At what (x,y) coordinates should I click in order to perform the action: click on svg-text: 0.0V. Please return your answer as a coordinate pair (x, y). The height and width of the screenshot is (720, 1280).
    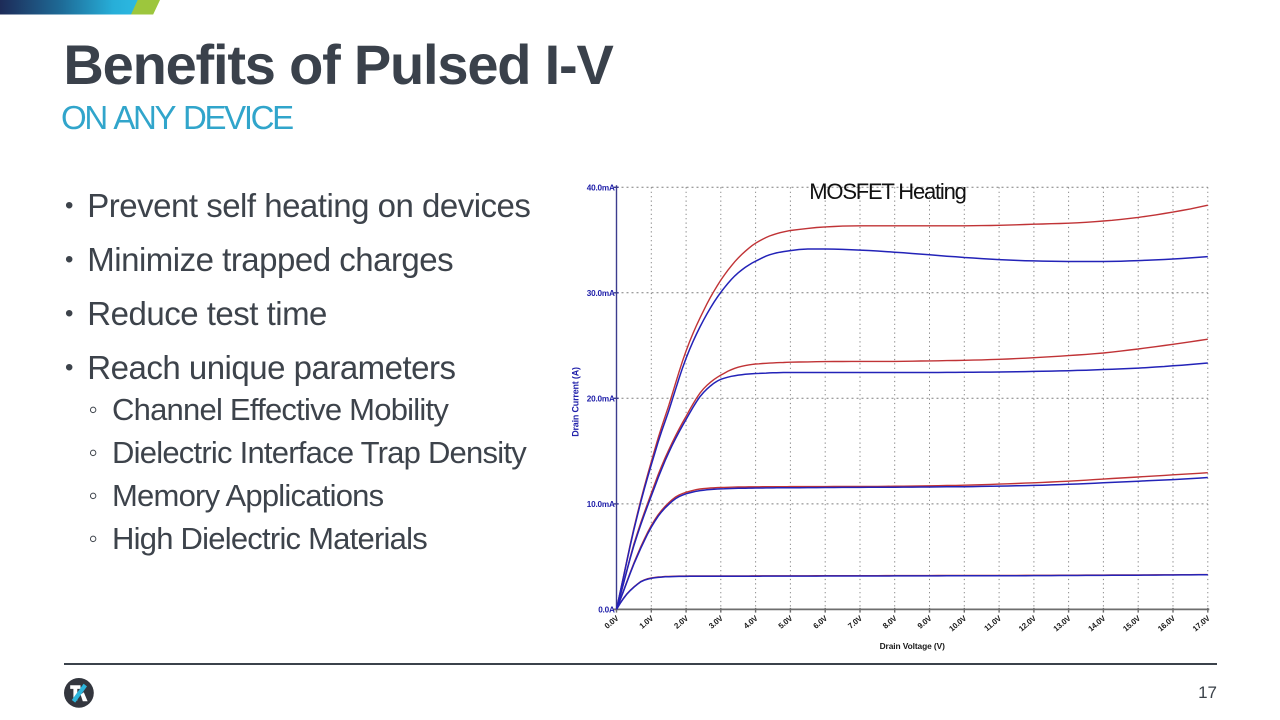
    Looking at the image, I should click on (612, 621).